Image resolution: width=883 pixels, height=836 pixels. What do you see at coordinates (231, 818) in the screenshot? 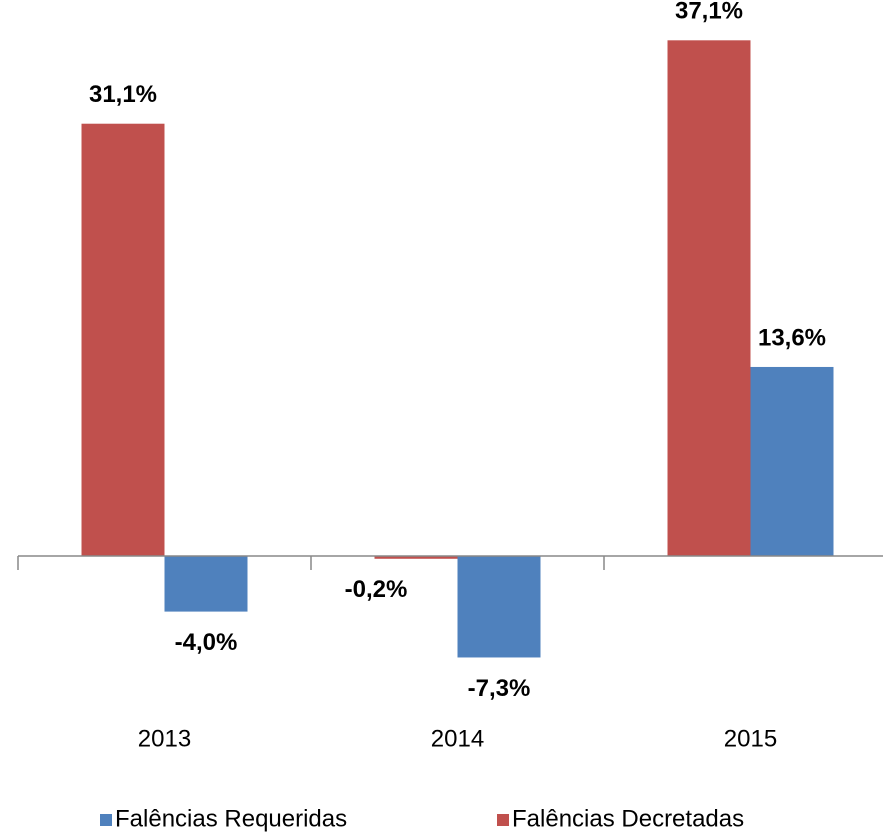
I see `legend-label: Falências Requeridas` at bounding box center [231, 818].